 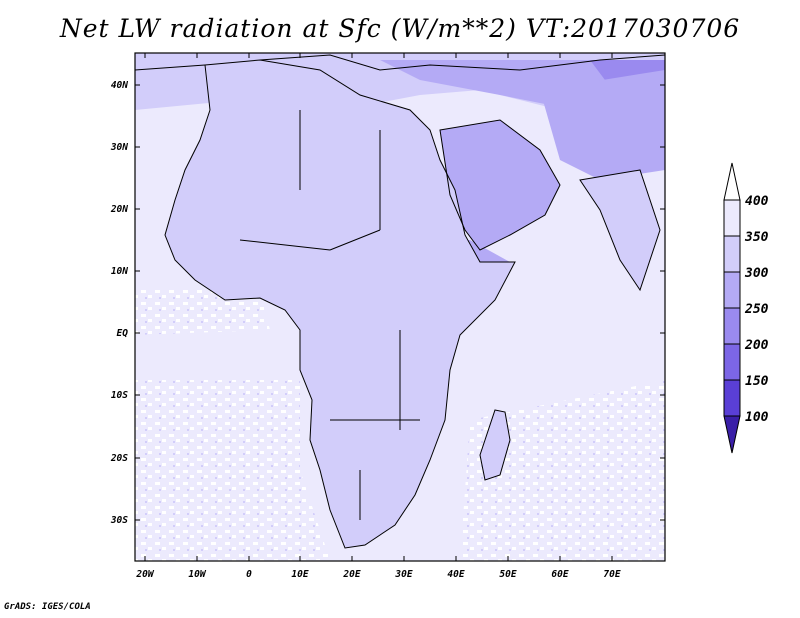 I want to click on cloud-field-south-atlantic, so click(x=232, y=470).